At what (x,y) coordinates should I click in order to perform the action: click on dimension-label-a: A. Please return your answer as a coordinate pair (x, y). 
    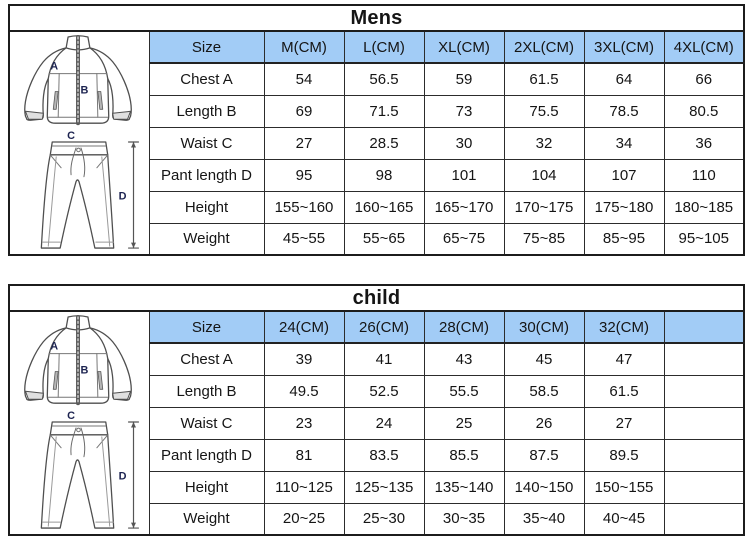
    Looking at the image, I should click on (55, 347).